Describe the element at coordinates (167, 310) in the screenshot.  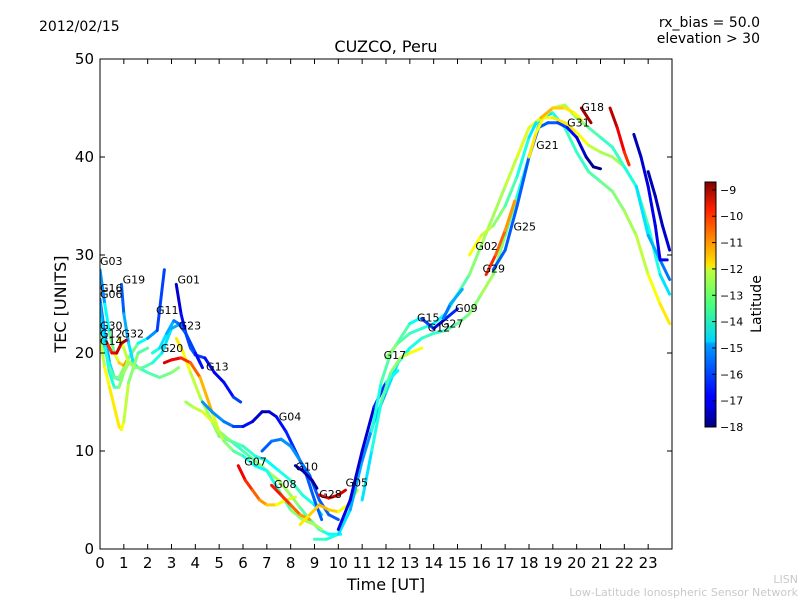
I see `series-label: G11` at that location.